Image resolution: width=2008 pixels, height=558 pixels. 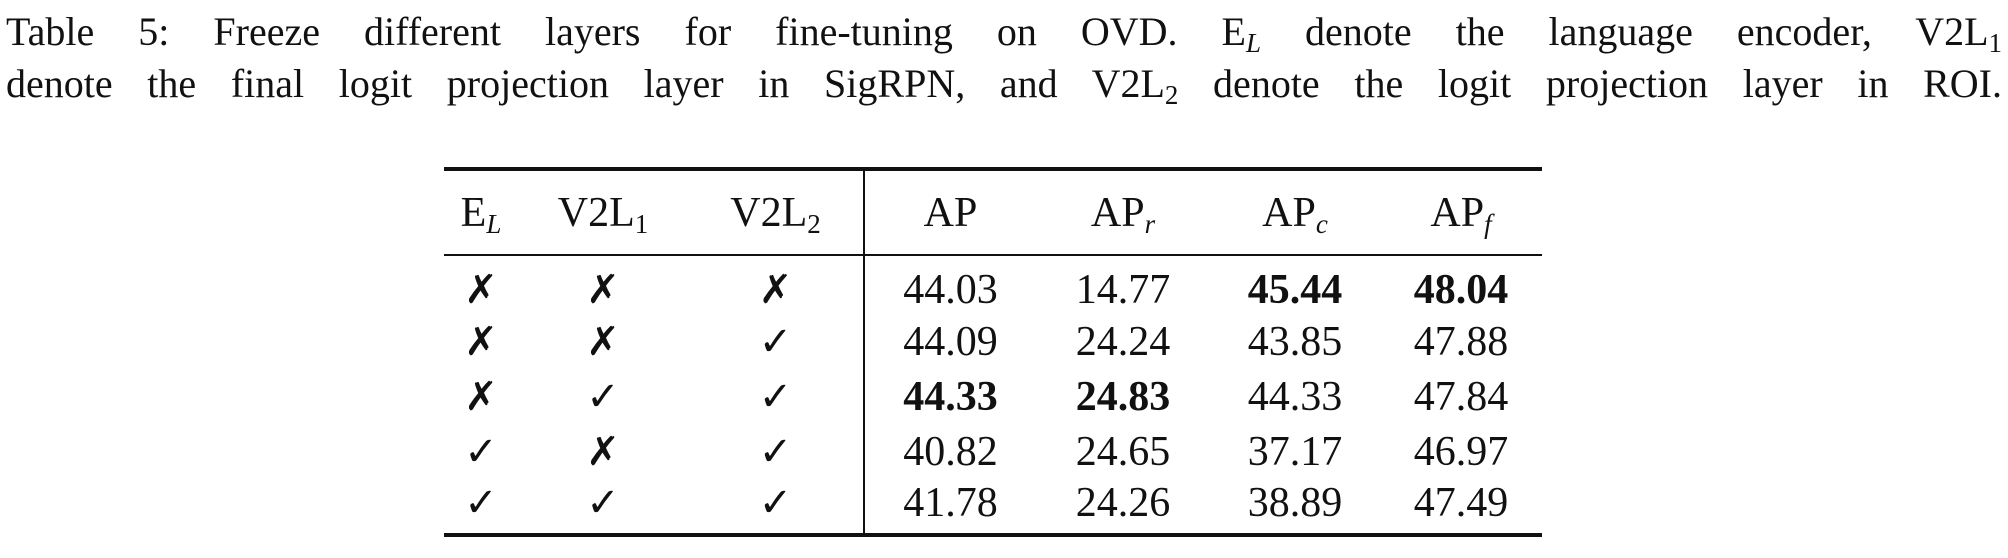 What do you see at coordinates (1123, 503) in the screenshot?
I see `cell-apr: 24.26` at bounding box center [1123, 503].